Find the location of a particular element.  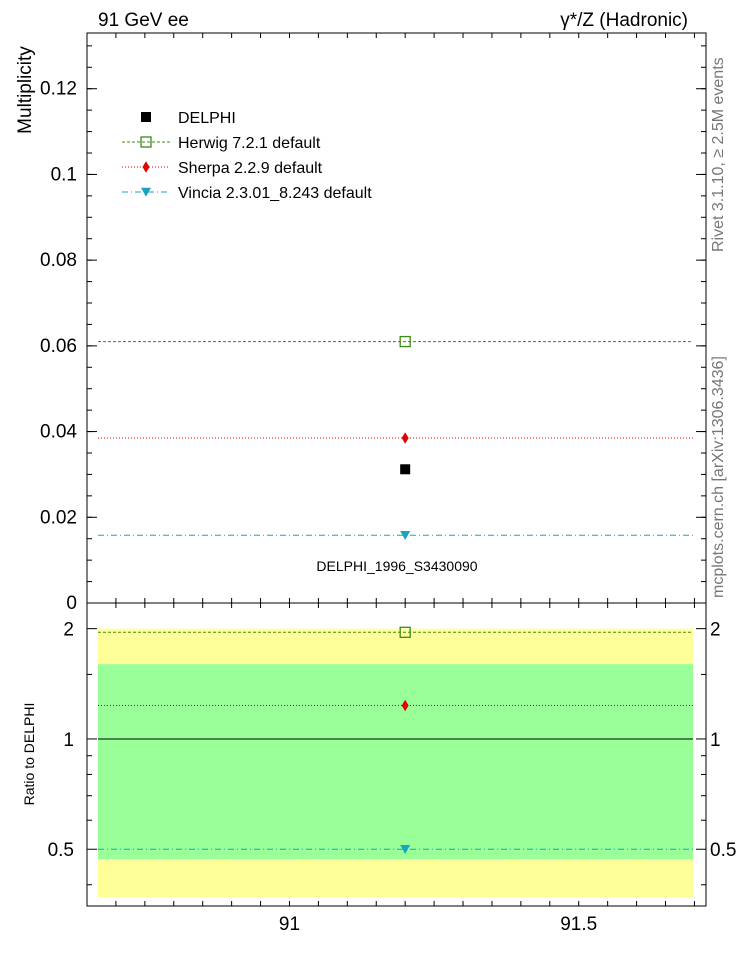

ratio-point-sherpa-2-2-9-default is located at coordinates (405, 705).